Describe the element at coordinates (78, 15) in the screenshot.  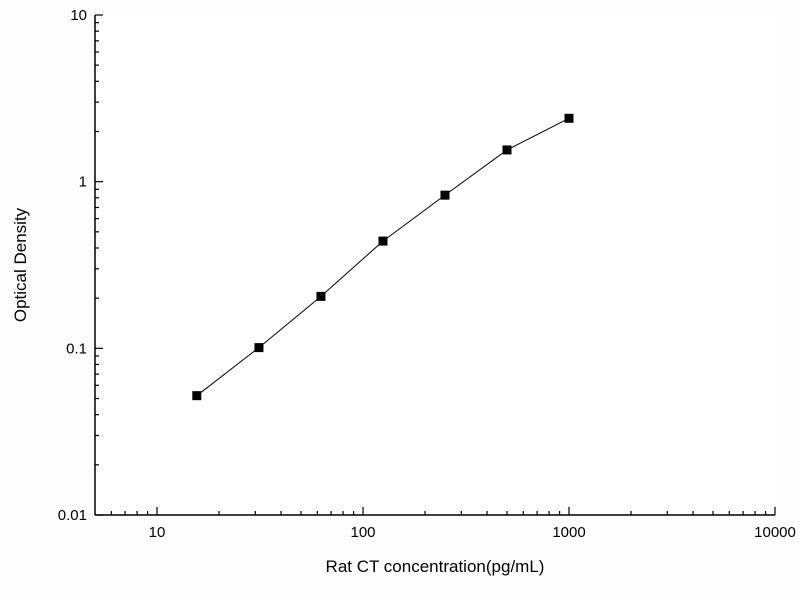
I see `y-tick-label: 10` at that location.